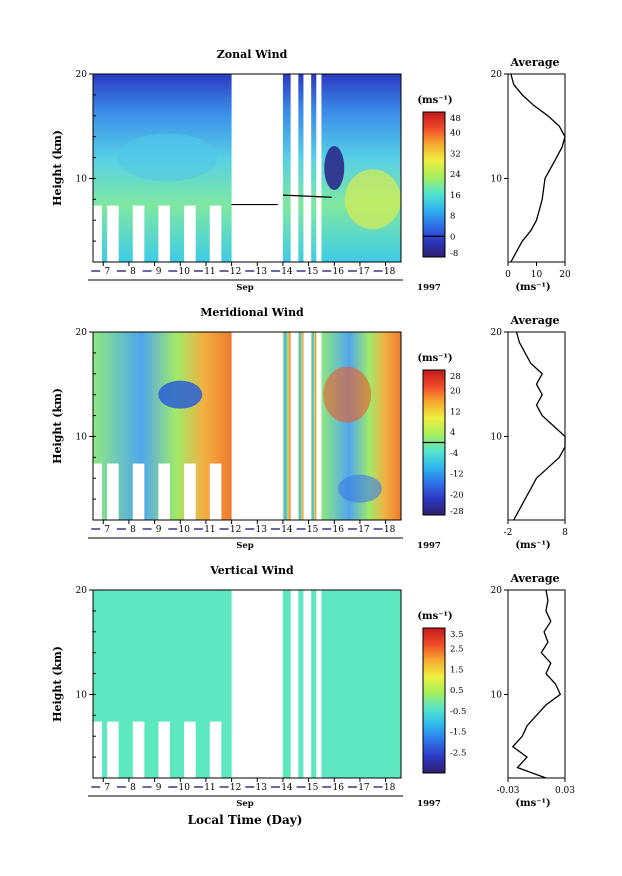 The image size is (622, 876). Describe the element at coordinates (455, 412) in the screenshot. I see `colorbar-tick-label: 12` at that location.